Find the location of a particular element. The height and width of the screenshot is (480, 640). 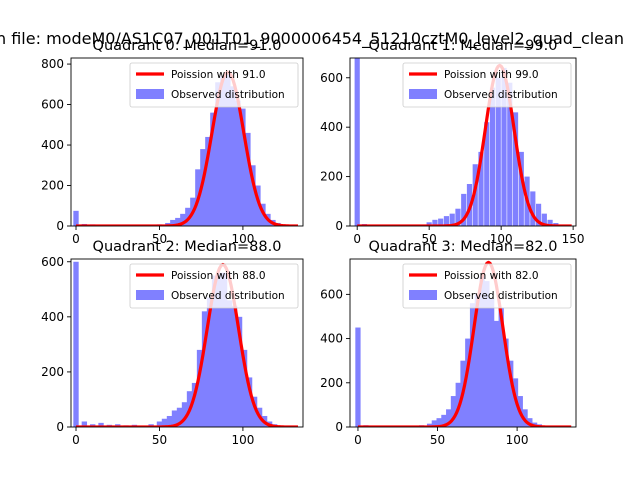

legend: Poission with 82.0 Observed distribution is located at coordinates (487, 286).